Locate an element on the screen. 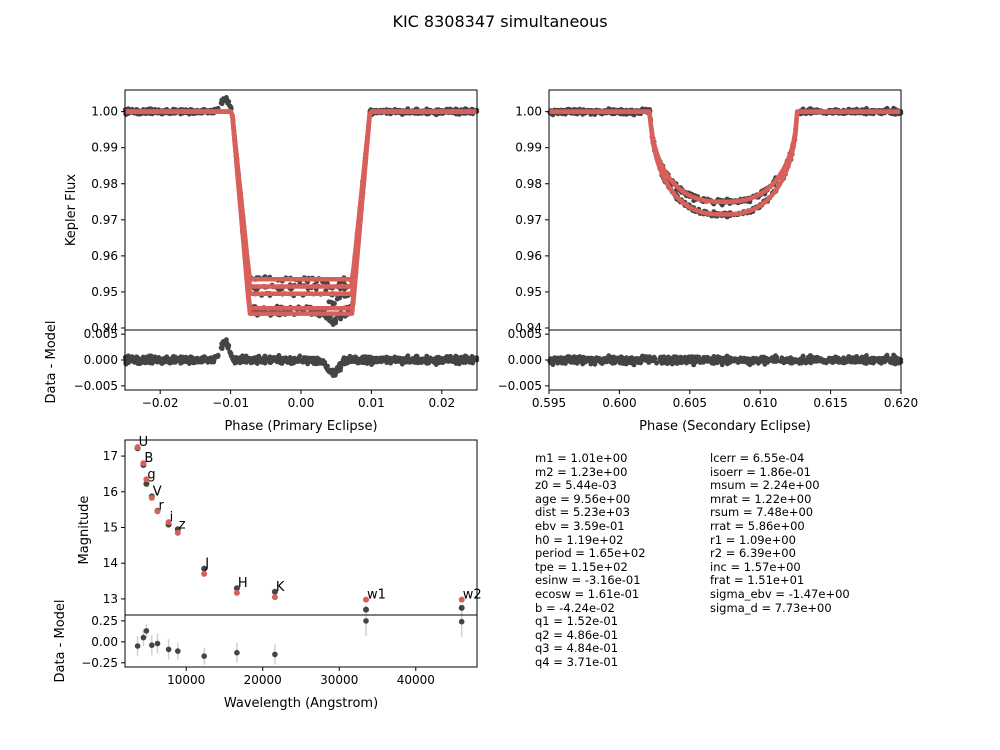 The height and width of the screenshot is (750, 1000). sed-band-label: w1 is located at coordinates (376, 595).